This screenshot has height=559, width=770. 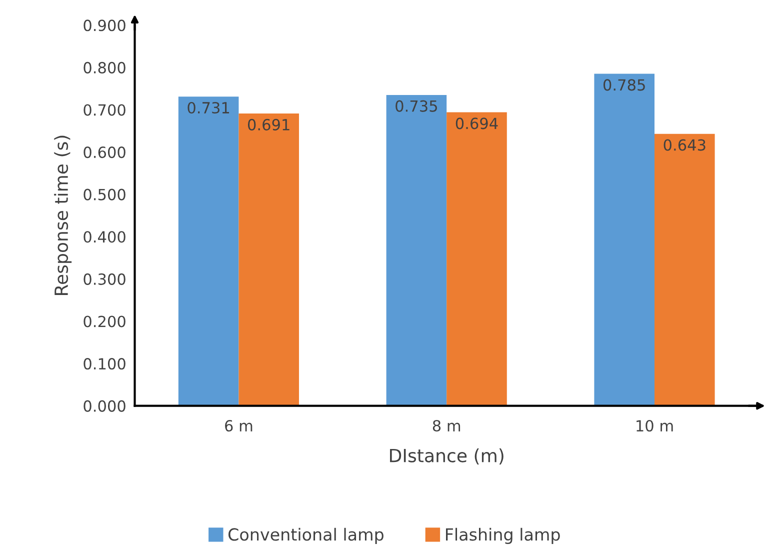 What do you see at coordinates (477, 124) in the screenshot?
I see `data-label: 0.694` at bounding box center [477, 124].